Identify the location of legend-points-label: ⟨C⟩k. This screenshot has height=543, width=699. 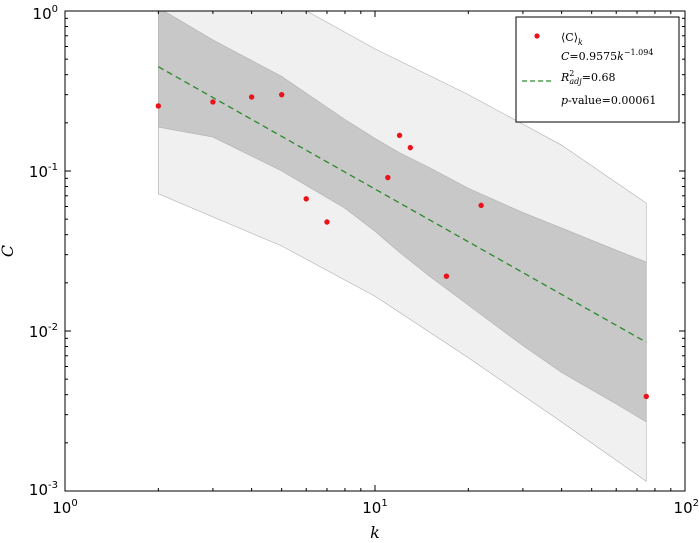
(572, 39).